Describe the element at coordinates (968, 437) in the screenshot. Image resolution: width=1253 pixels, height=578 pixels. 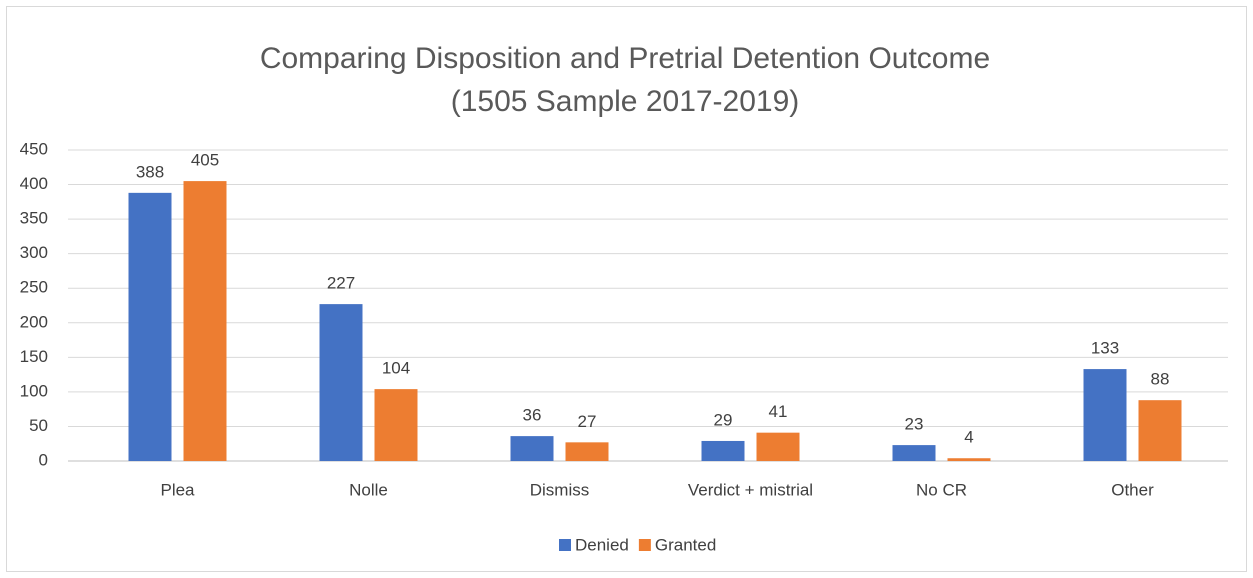
I see `data-label: 4` at that location.